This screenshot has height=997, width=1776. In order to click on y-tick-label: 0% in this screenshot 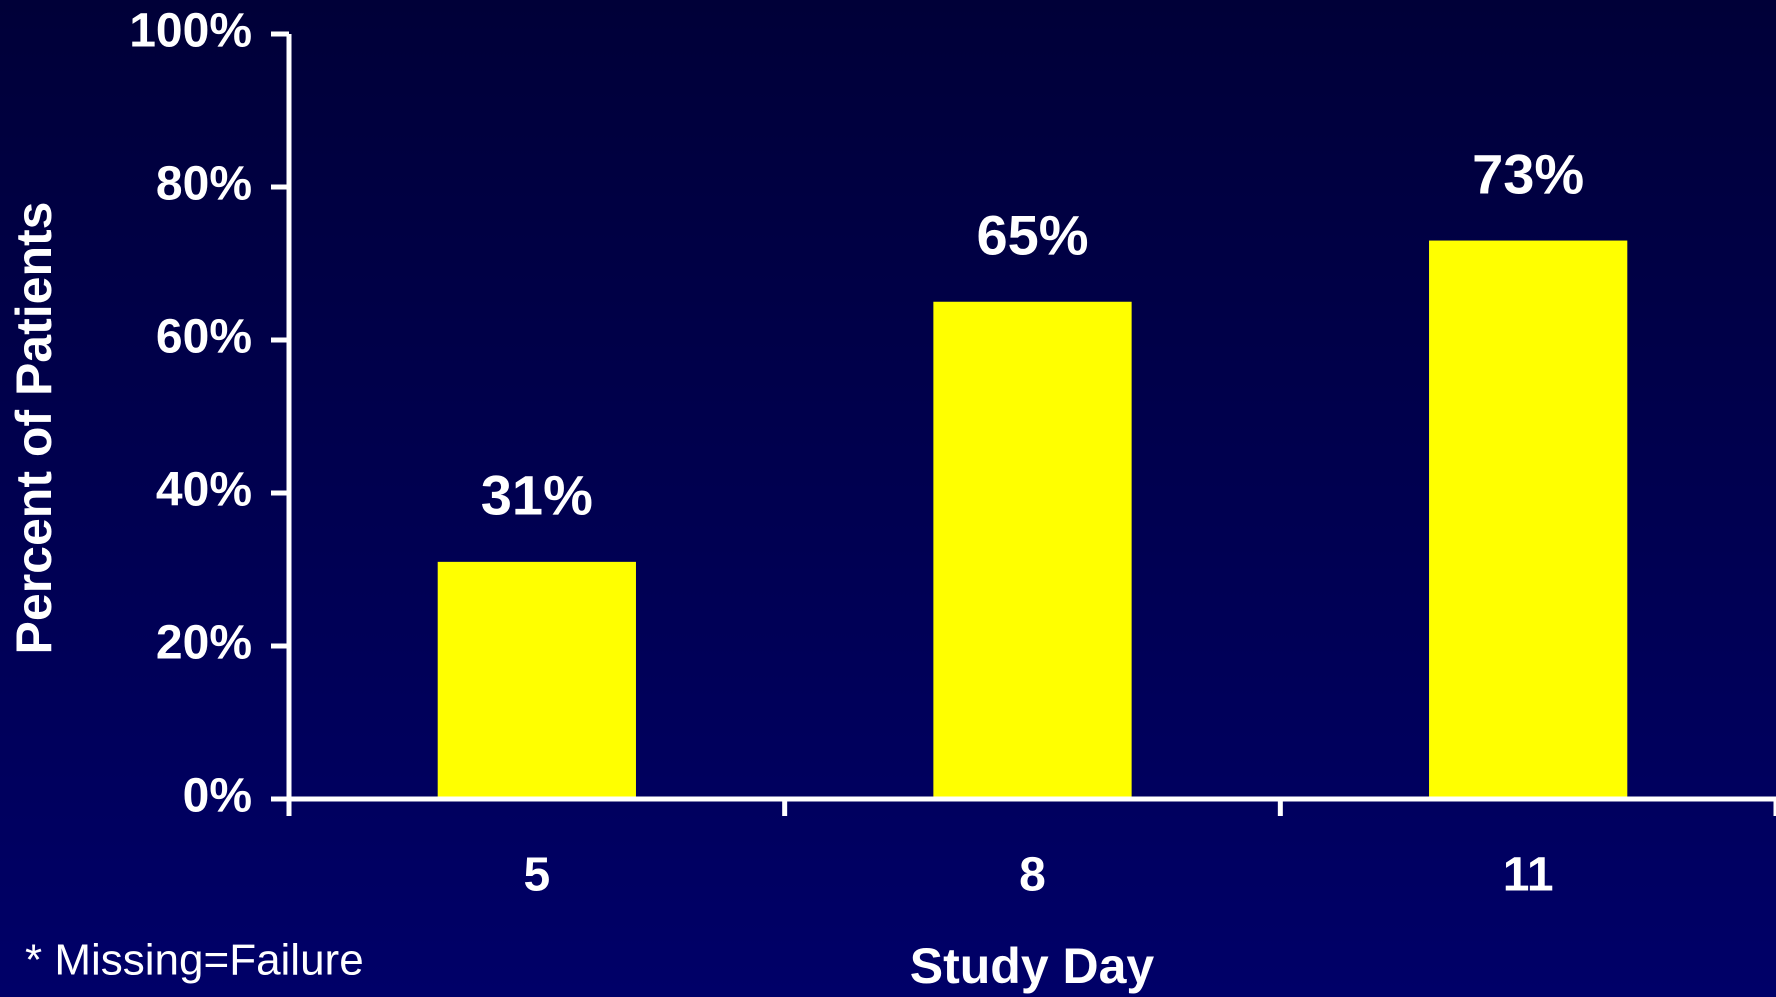, I will do `click(217, 796)`.